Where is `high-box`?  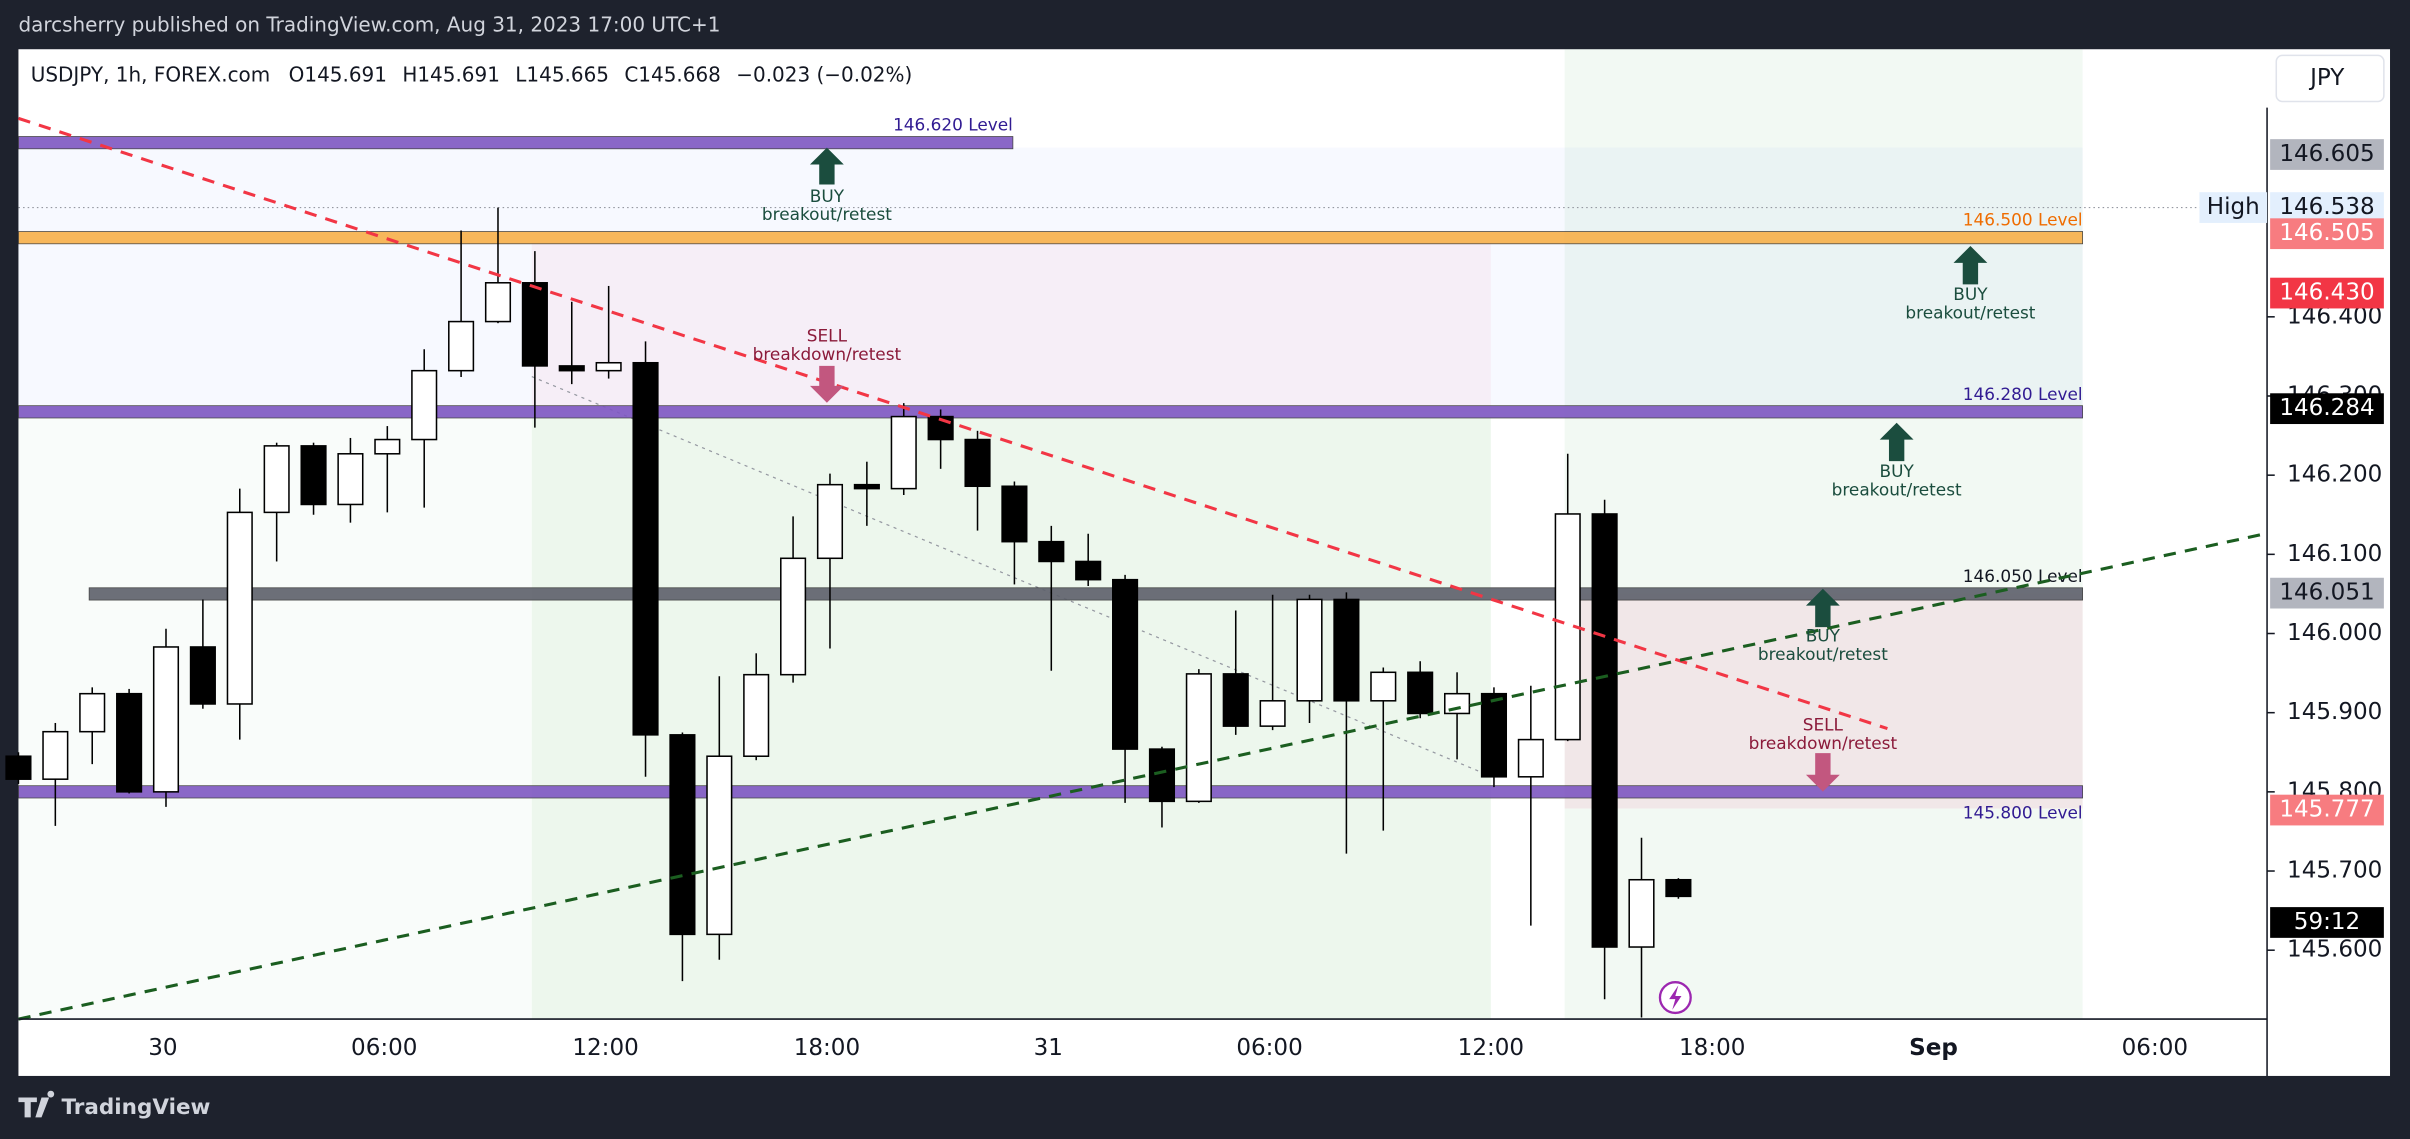 high-box is located at coordinates (2233, 207).